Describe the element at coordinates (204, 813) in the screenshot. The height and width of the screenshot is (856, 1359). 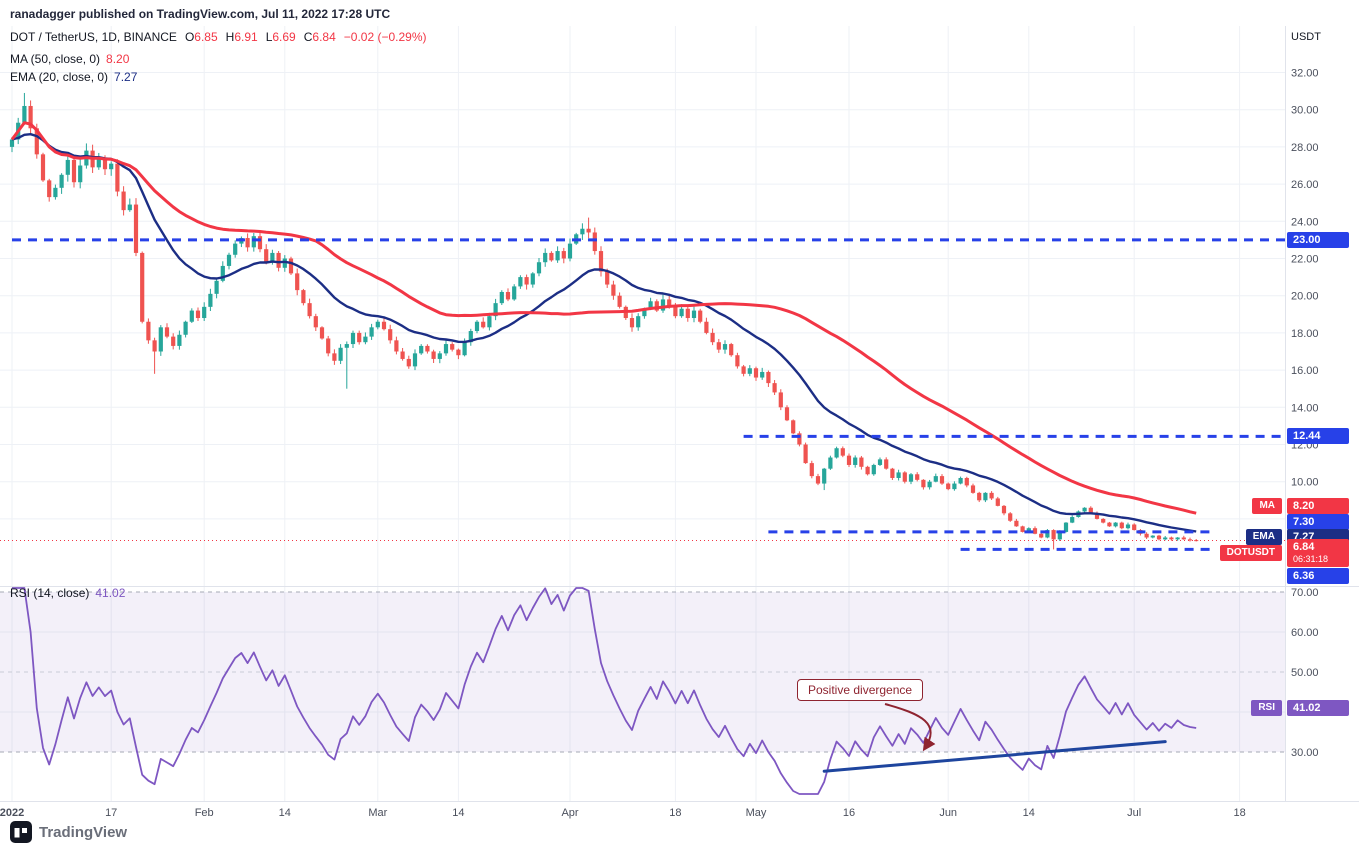
I see `time-axis-label: Feb` at that location.